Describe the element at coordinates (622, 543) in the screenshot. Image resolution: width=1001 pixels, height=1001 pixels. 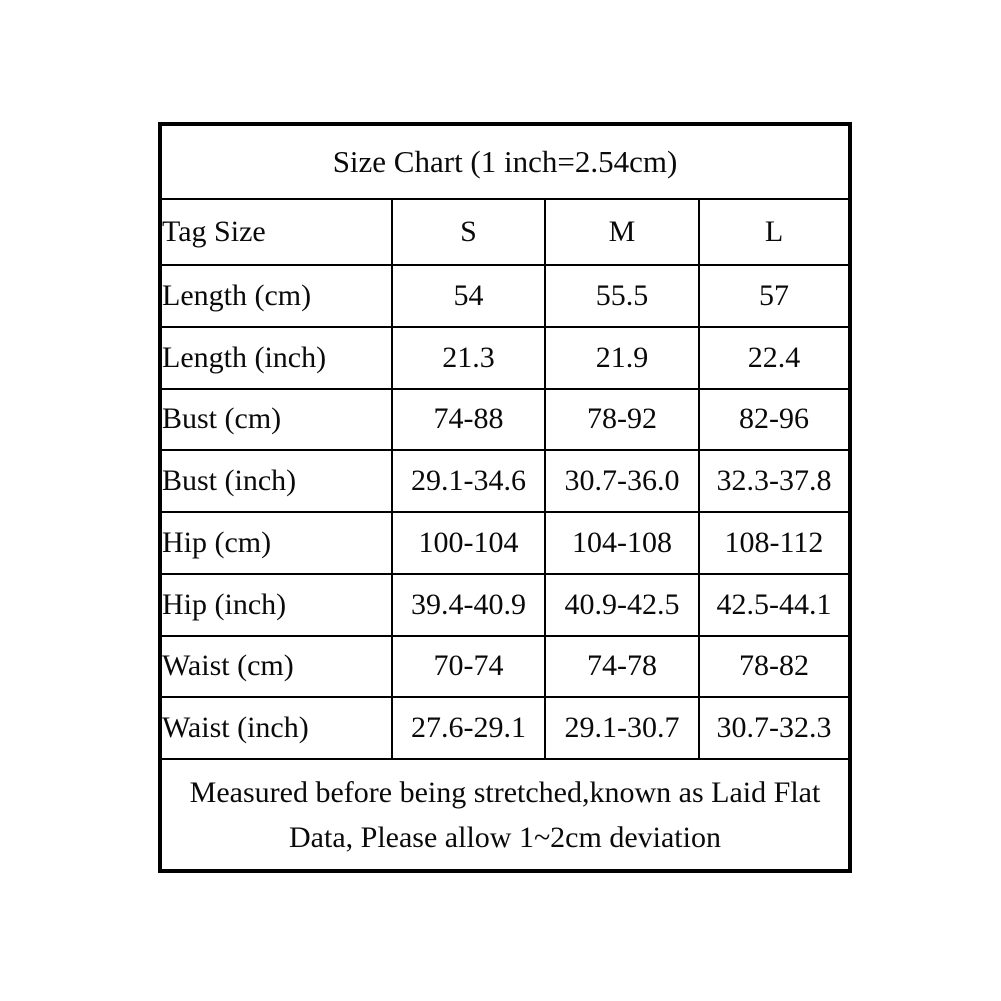
I see `cell-value: 104-108` at that location.